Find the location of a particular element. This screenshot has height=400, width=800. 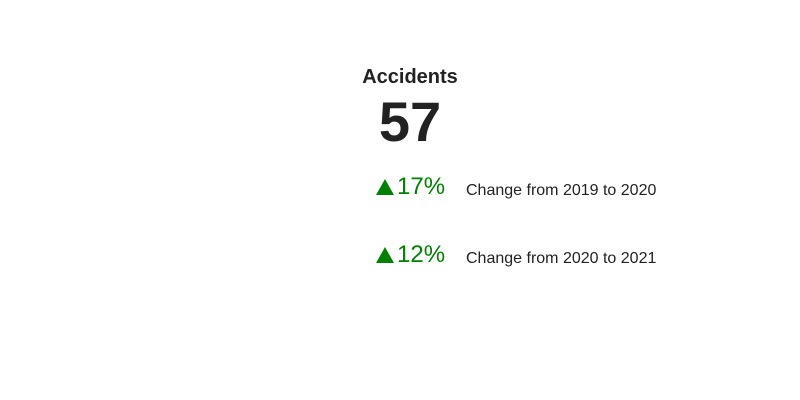

delta-indicator: 17% is located at coordinates (410, 187).